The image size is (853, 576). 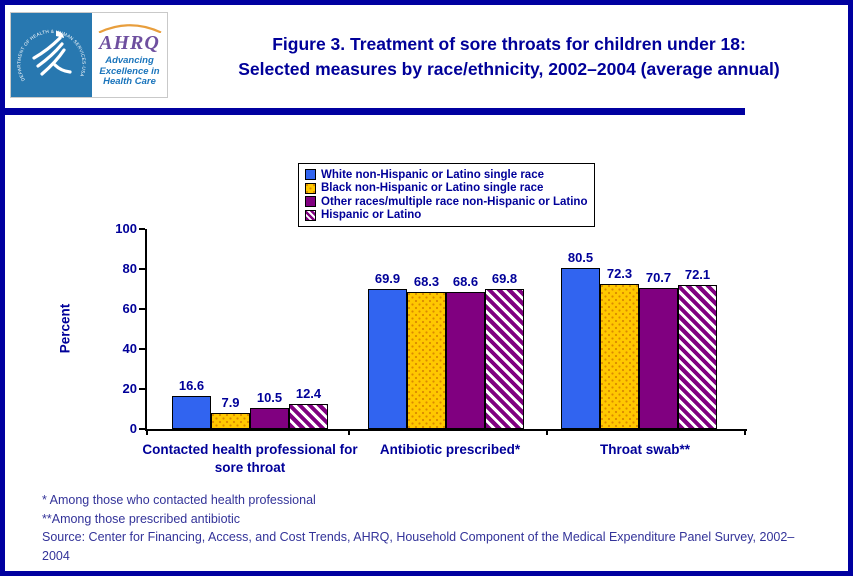 I want to click on y-axis-tick-label: 80, so click(x=129, y=268).